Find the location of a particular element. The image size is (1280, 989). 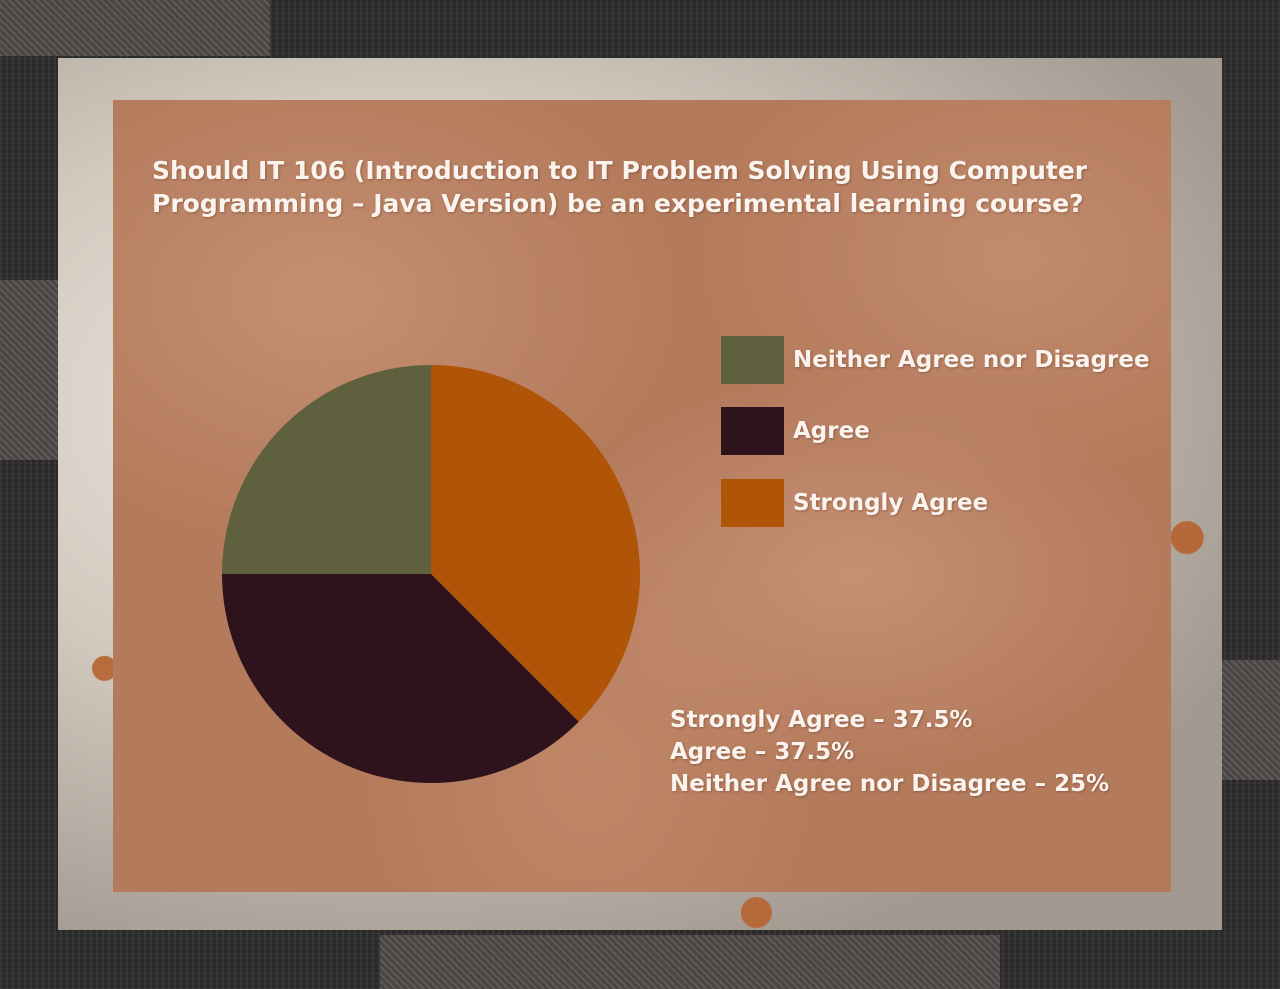

summary-strongly-agree: Strongly Agree – 37.5% is located at coordinates (821, 720).